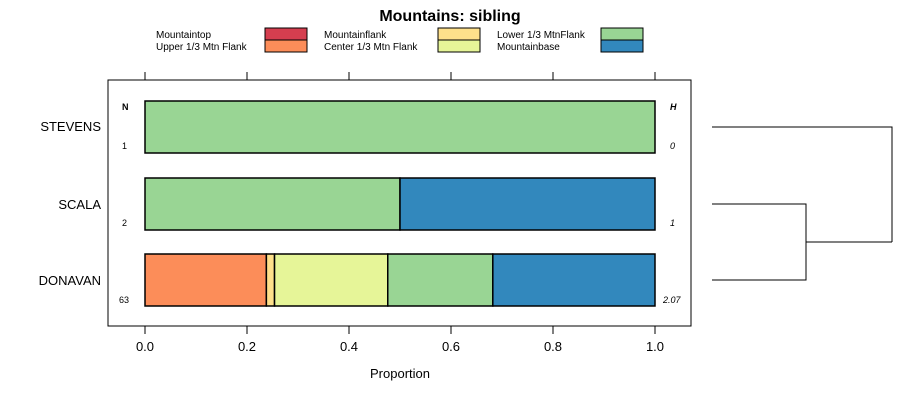 The height and width of the screenshot is (400, 900). Describe the element at coordinates (286, 34) in the screenshot. I see `legend-swatch-mountaintop` at that location.